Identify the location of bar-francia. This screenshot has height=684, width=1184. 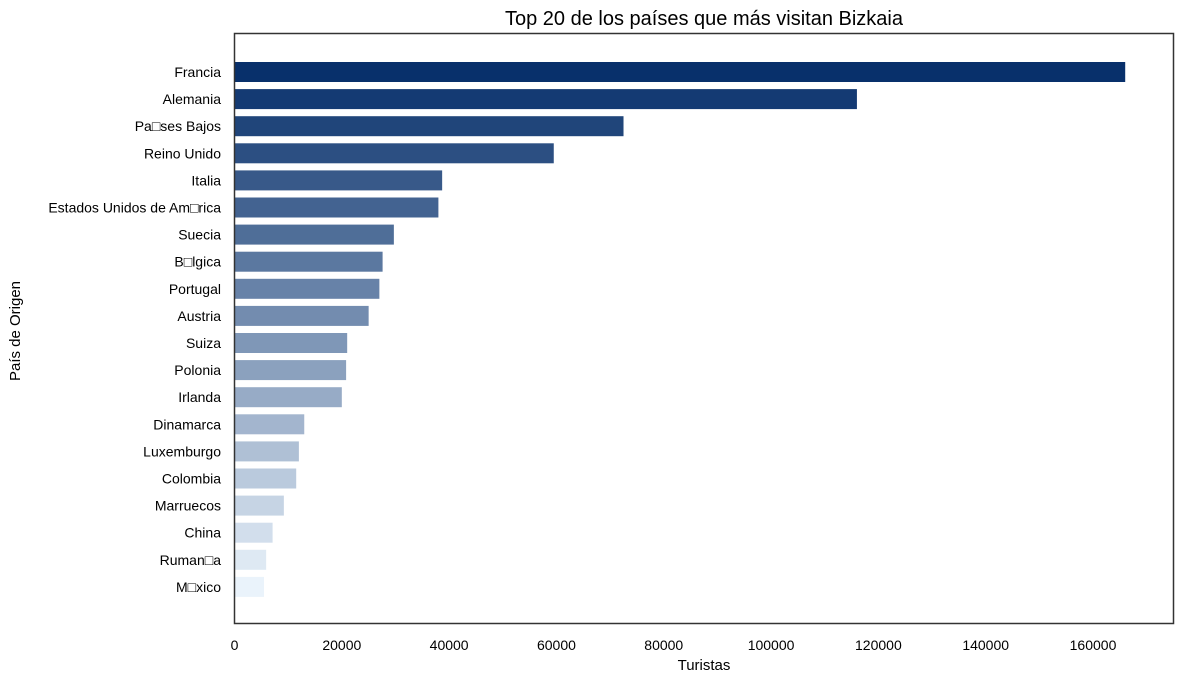
(680, 72).